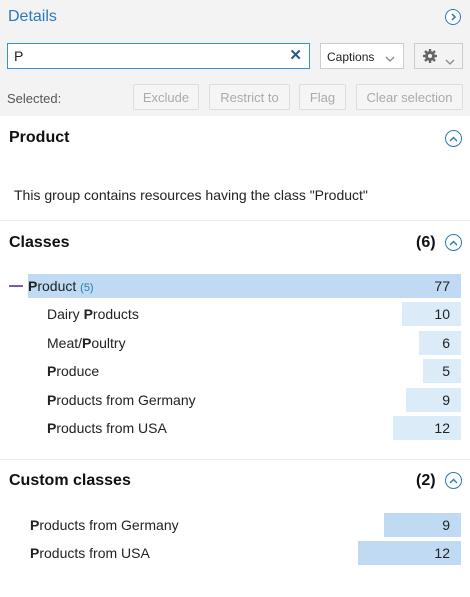  What do you see at coordinates (351, 57) in the screenshot?
I see `caption-mode-value: Captions` at bounding box center [351, 57].